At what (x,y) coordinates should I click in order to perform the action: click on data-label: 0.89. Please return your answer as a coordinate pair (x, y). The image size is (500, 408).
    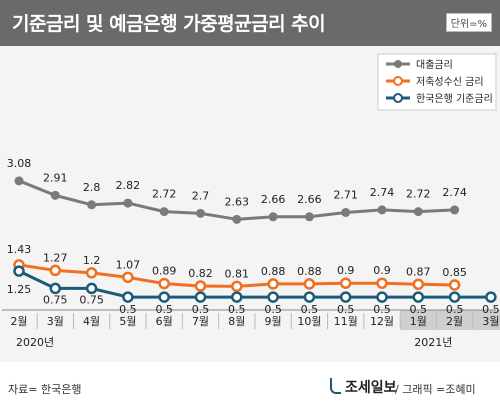
    Looking at the image, I should click on (164, 271).